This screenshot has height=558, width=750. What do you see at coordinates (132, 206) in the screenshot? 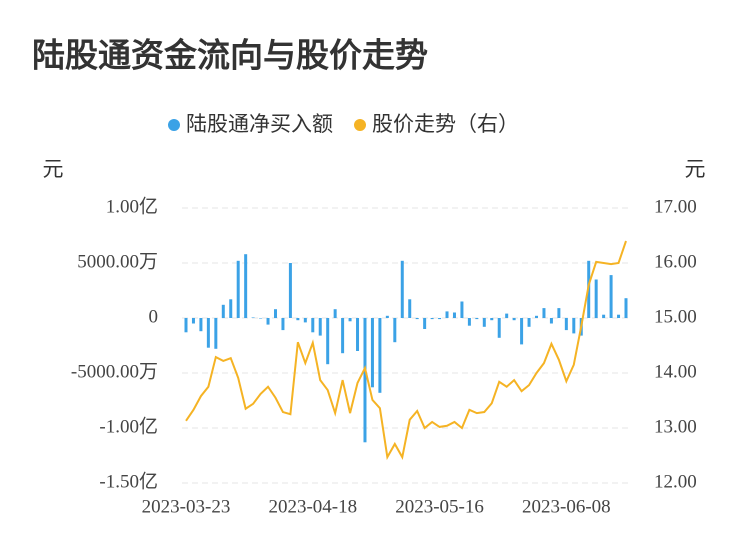
I see `y-tick-label: 1.00亿` at bounding box center [132, 206].